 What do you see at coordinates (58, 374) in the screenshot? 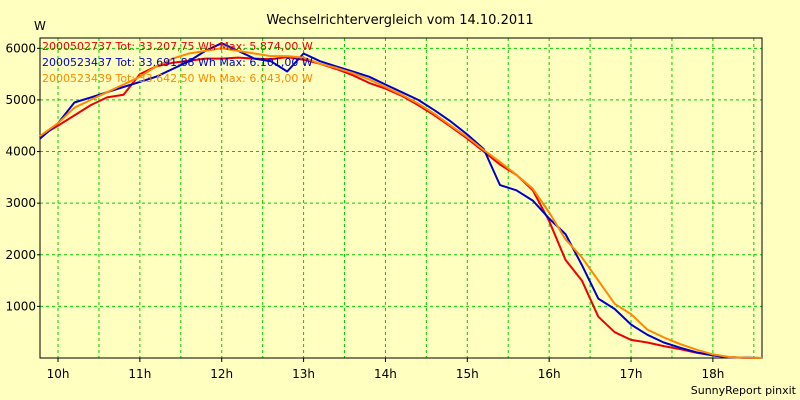
I see `x-tick-label: 10h` at bounding box center [58, 374].